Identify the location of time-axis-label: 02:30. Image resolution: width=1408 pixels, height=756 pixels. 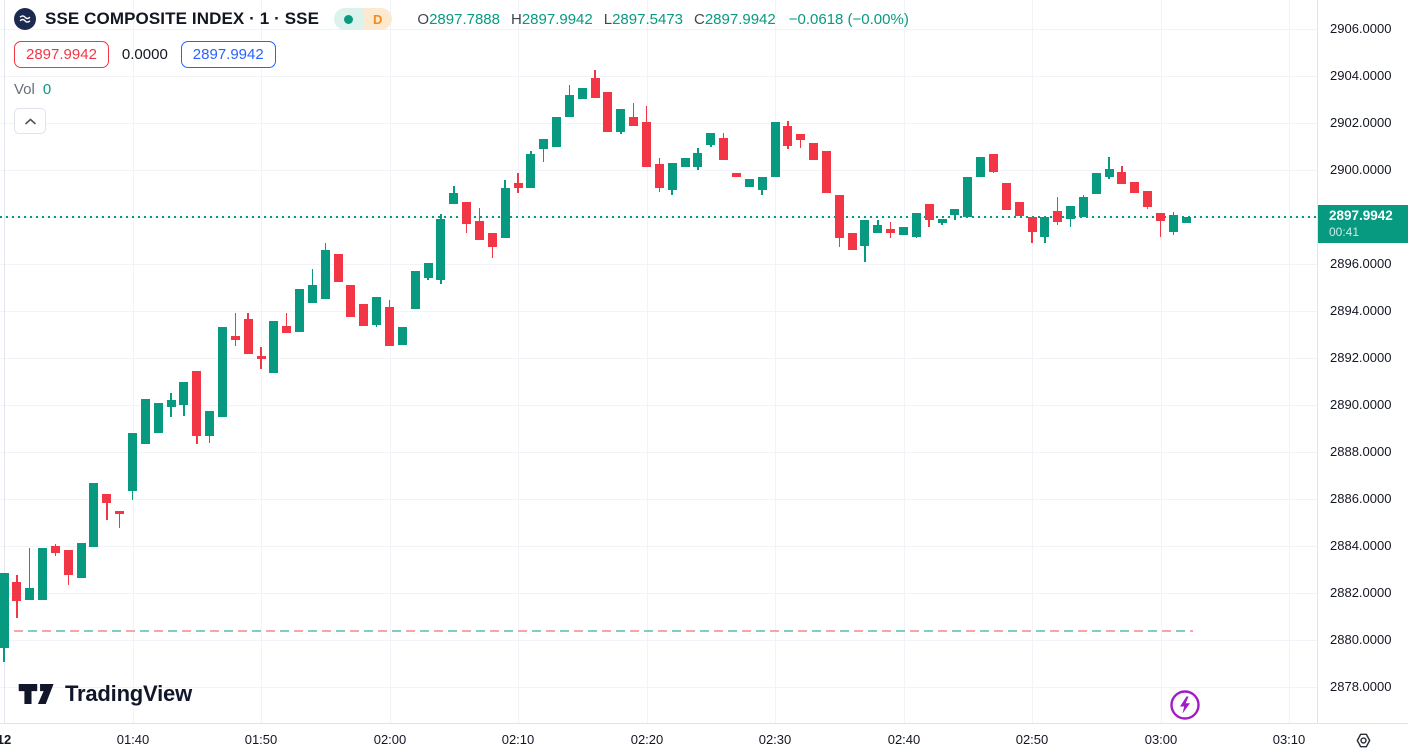
(775, 739).